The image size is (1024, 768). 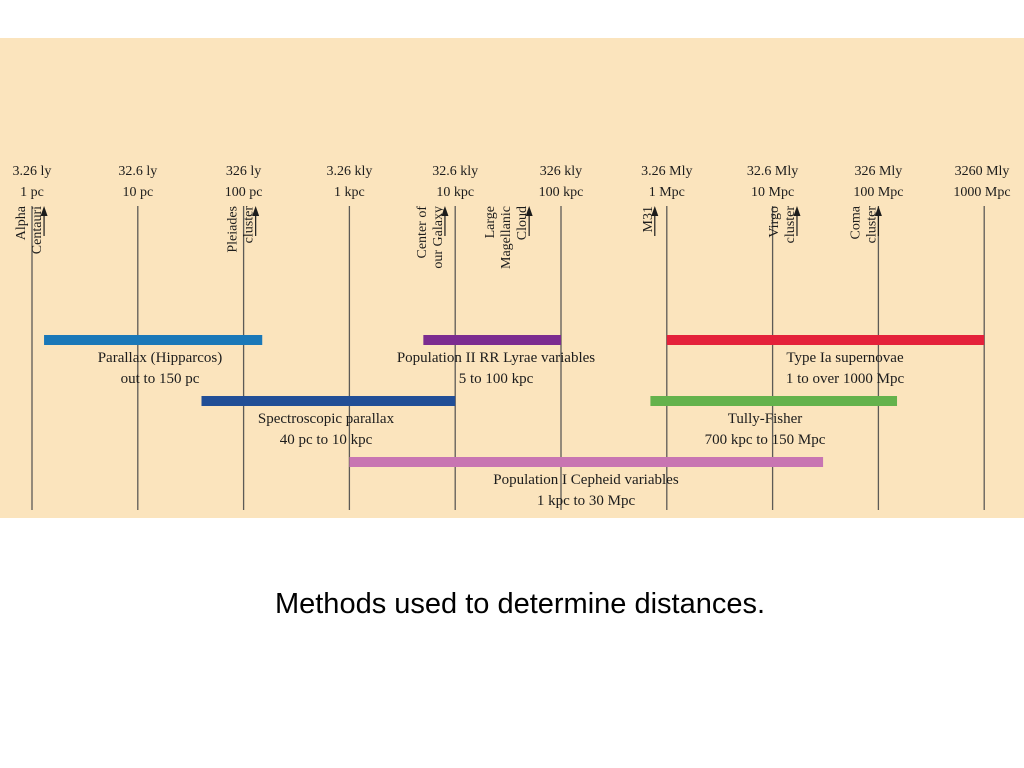 I want to click on object-marker-m31: M31, so click(x=650, y=221).